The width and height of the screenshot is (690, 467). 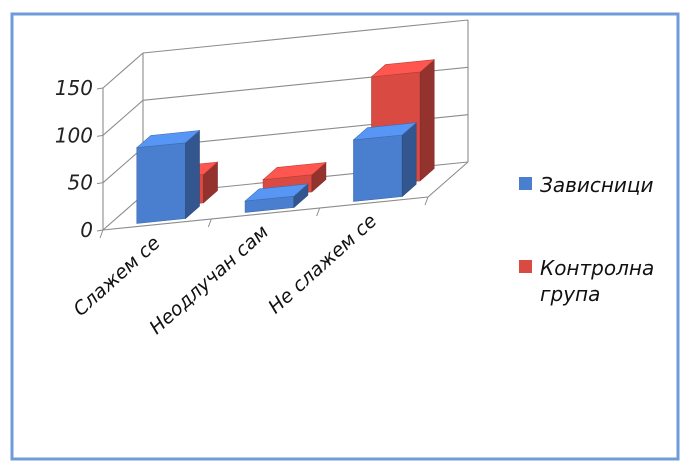 I want to click on y-tick-labels: 0 50 100 150, so click(x=74, y=159).